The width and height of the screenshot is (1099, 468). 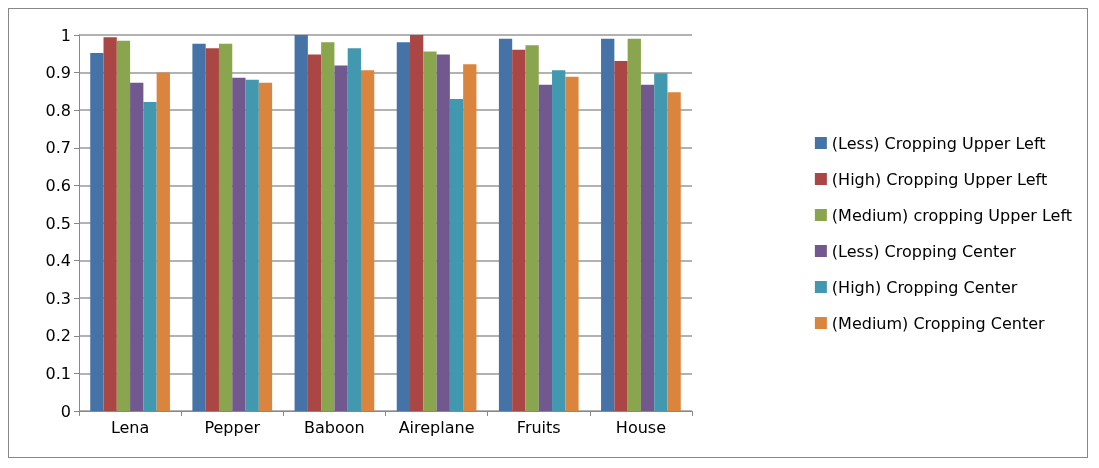 I want to click on y-tick-label: 0.7, so click(x=58, y=148).